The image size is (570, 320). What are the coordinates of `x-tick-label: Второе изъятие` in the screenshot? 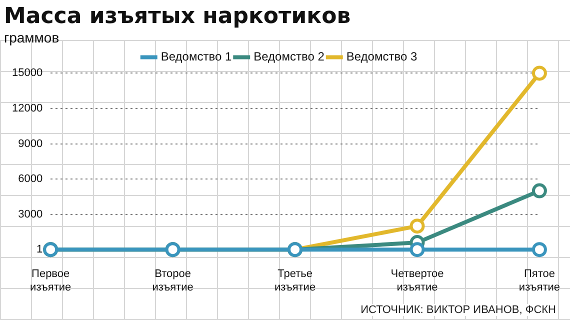 It's located at (173, 281).